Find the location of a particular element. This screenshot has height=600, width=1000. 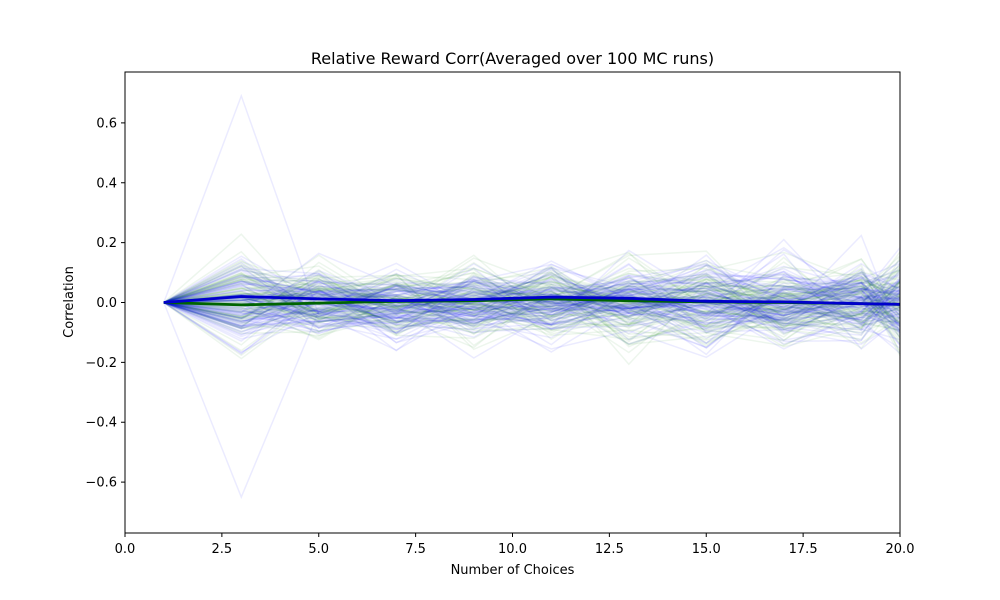

x-tick-label: 20.0 is located at coordinates (900, 549).